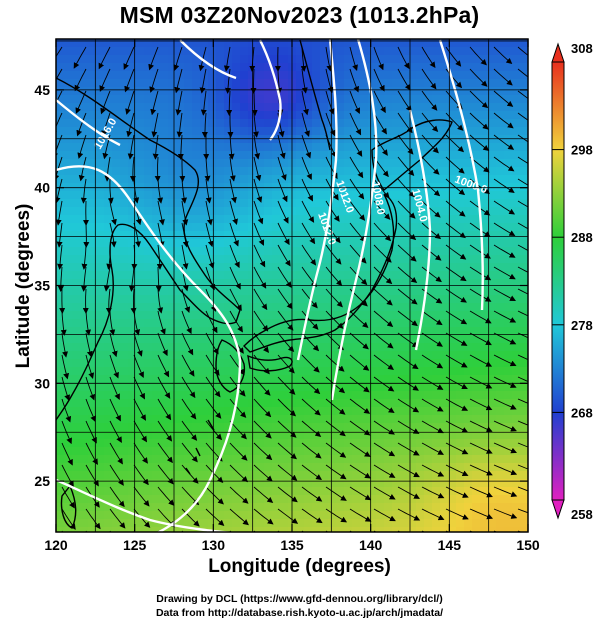  Describe the element at coordinates (558, 52) in the screenshot. I see `colorbar-top-arrow` at that location.